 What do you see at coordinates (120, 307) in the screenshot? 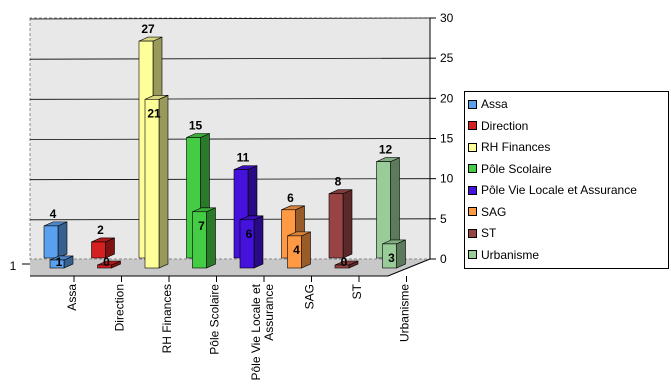
I see `x-tick-label: Direction` at bounding box center [120, 307].